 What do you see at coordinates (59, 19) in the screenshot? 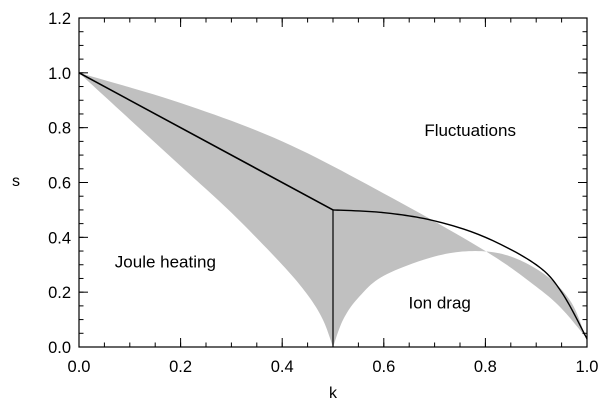
I see `y-tick-label: 1.2` at bounding box center [59, 19].